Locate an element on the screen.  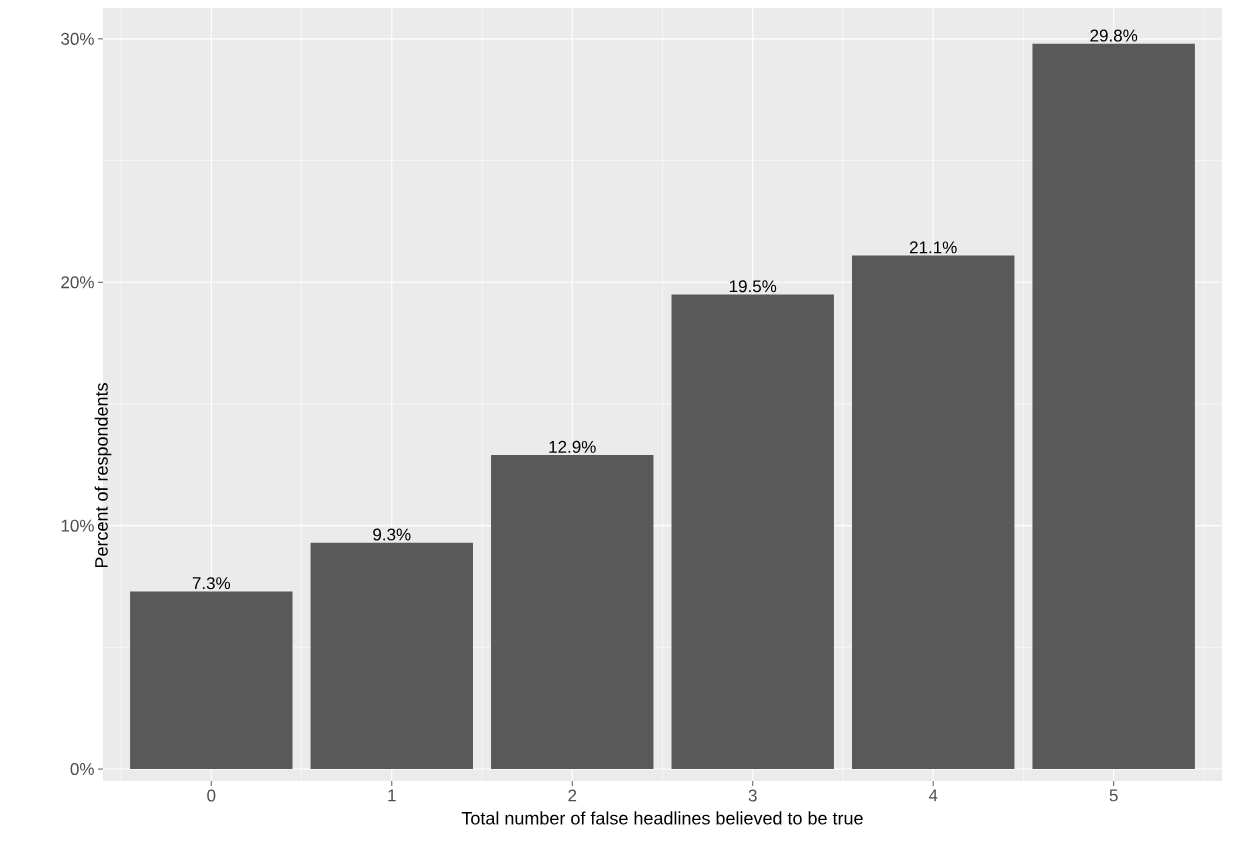
y-tick-label: 0% is located at coordinates (82, 769).